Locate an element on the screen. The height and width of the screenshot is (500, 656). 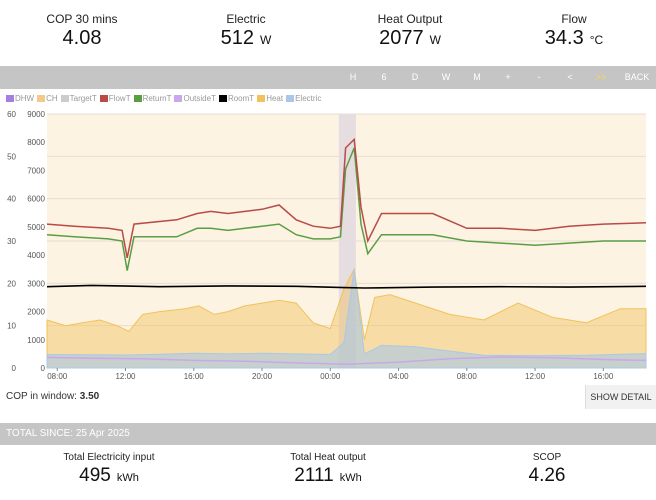
total-value: 495 kWh is located at coordinates (109, 475).